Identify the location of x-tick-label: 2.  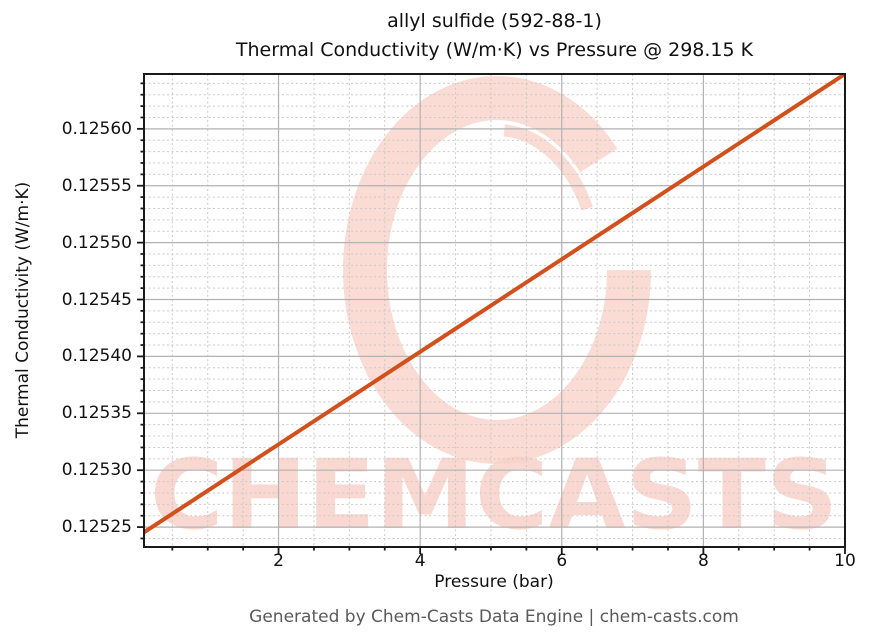
(278, 561).